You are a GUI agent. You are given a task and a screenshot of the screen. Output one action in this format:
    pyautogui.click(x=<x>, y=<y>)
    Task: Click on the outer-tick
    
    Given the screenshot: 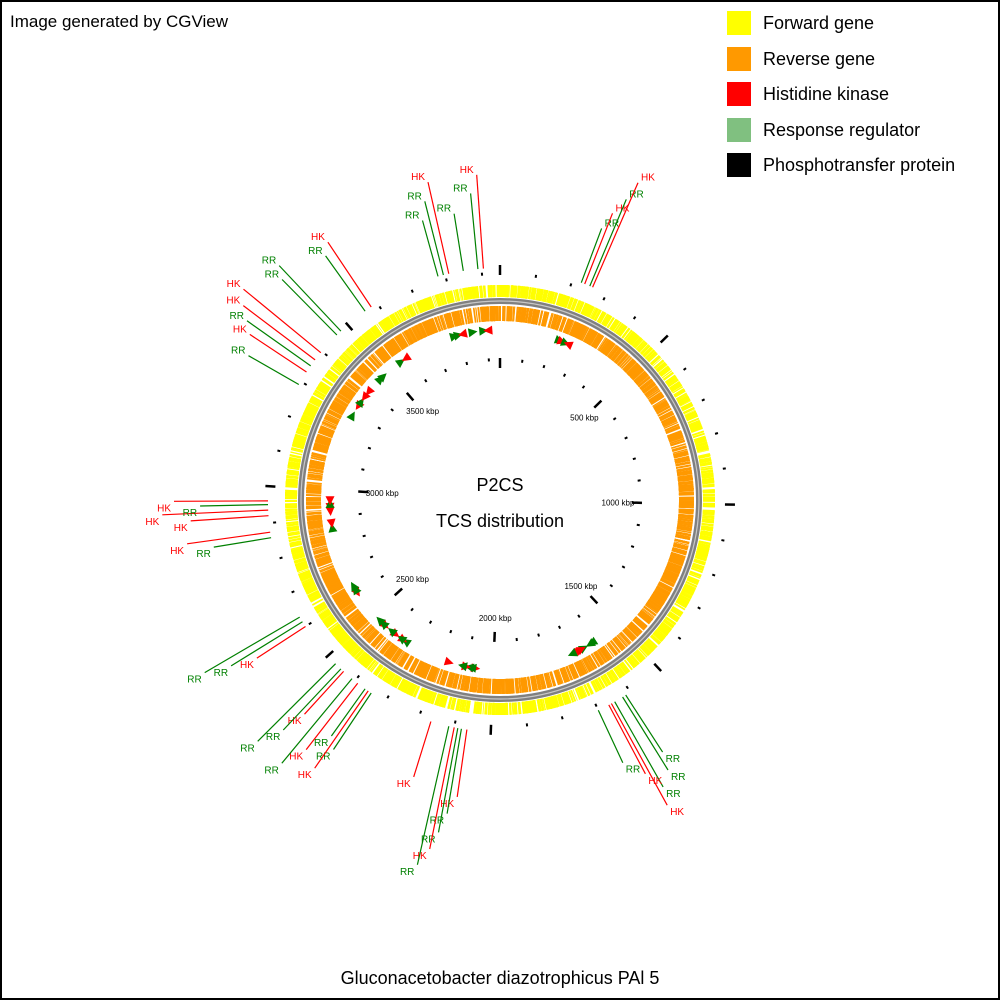 What is the action you would take?
    pyautogui.click(x=279, y=451)
    